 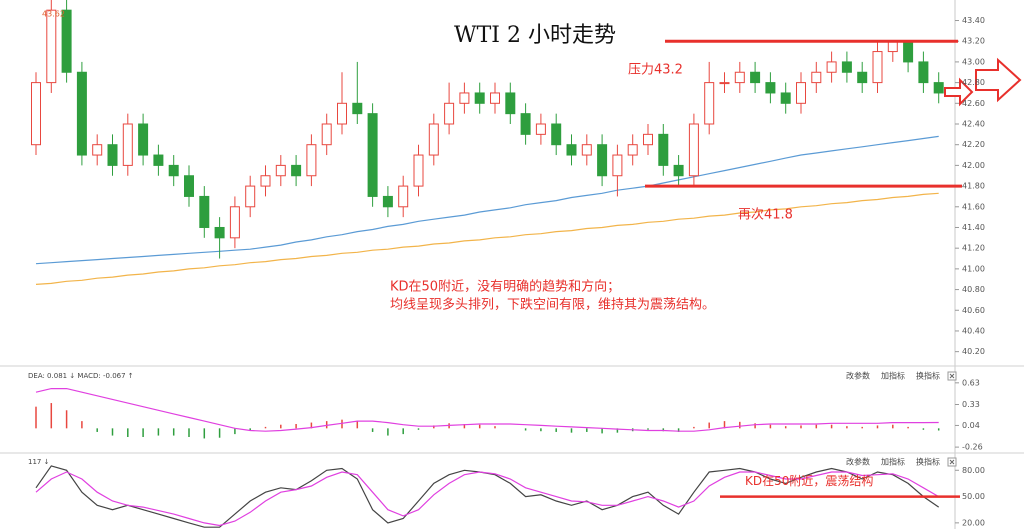 What do you see at coordinates (973, 496) in the screenshot?
I see `y-tick-label: 50.00` at bounding box center [973, 496].